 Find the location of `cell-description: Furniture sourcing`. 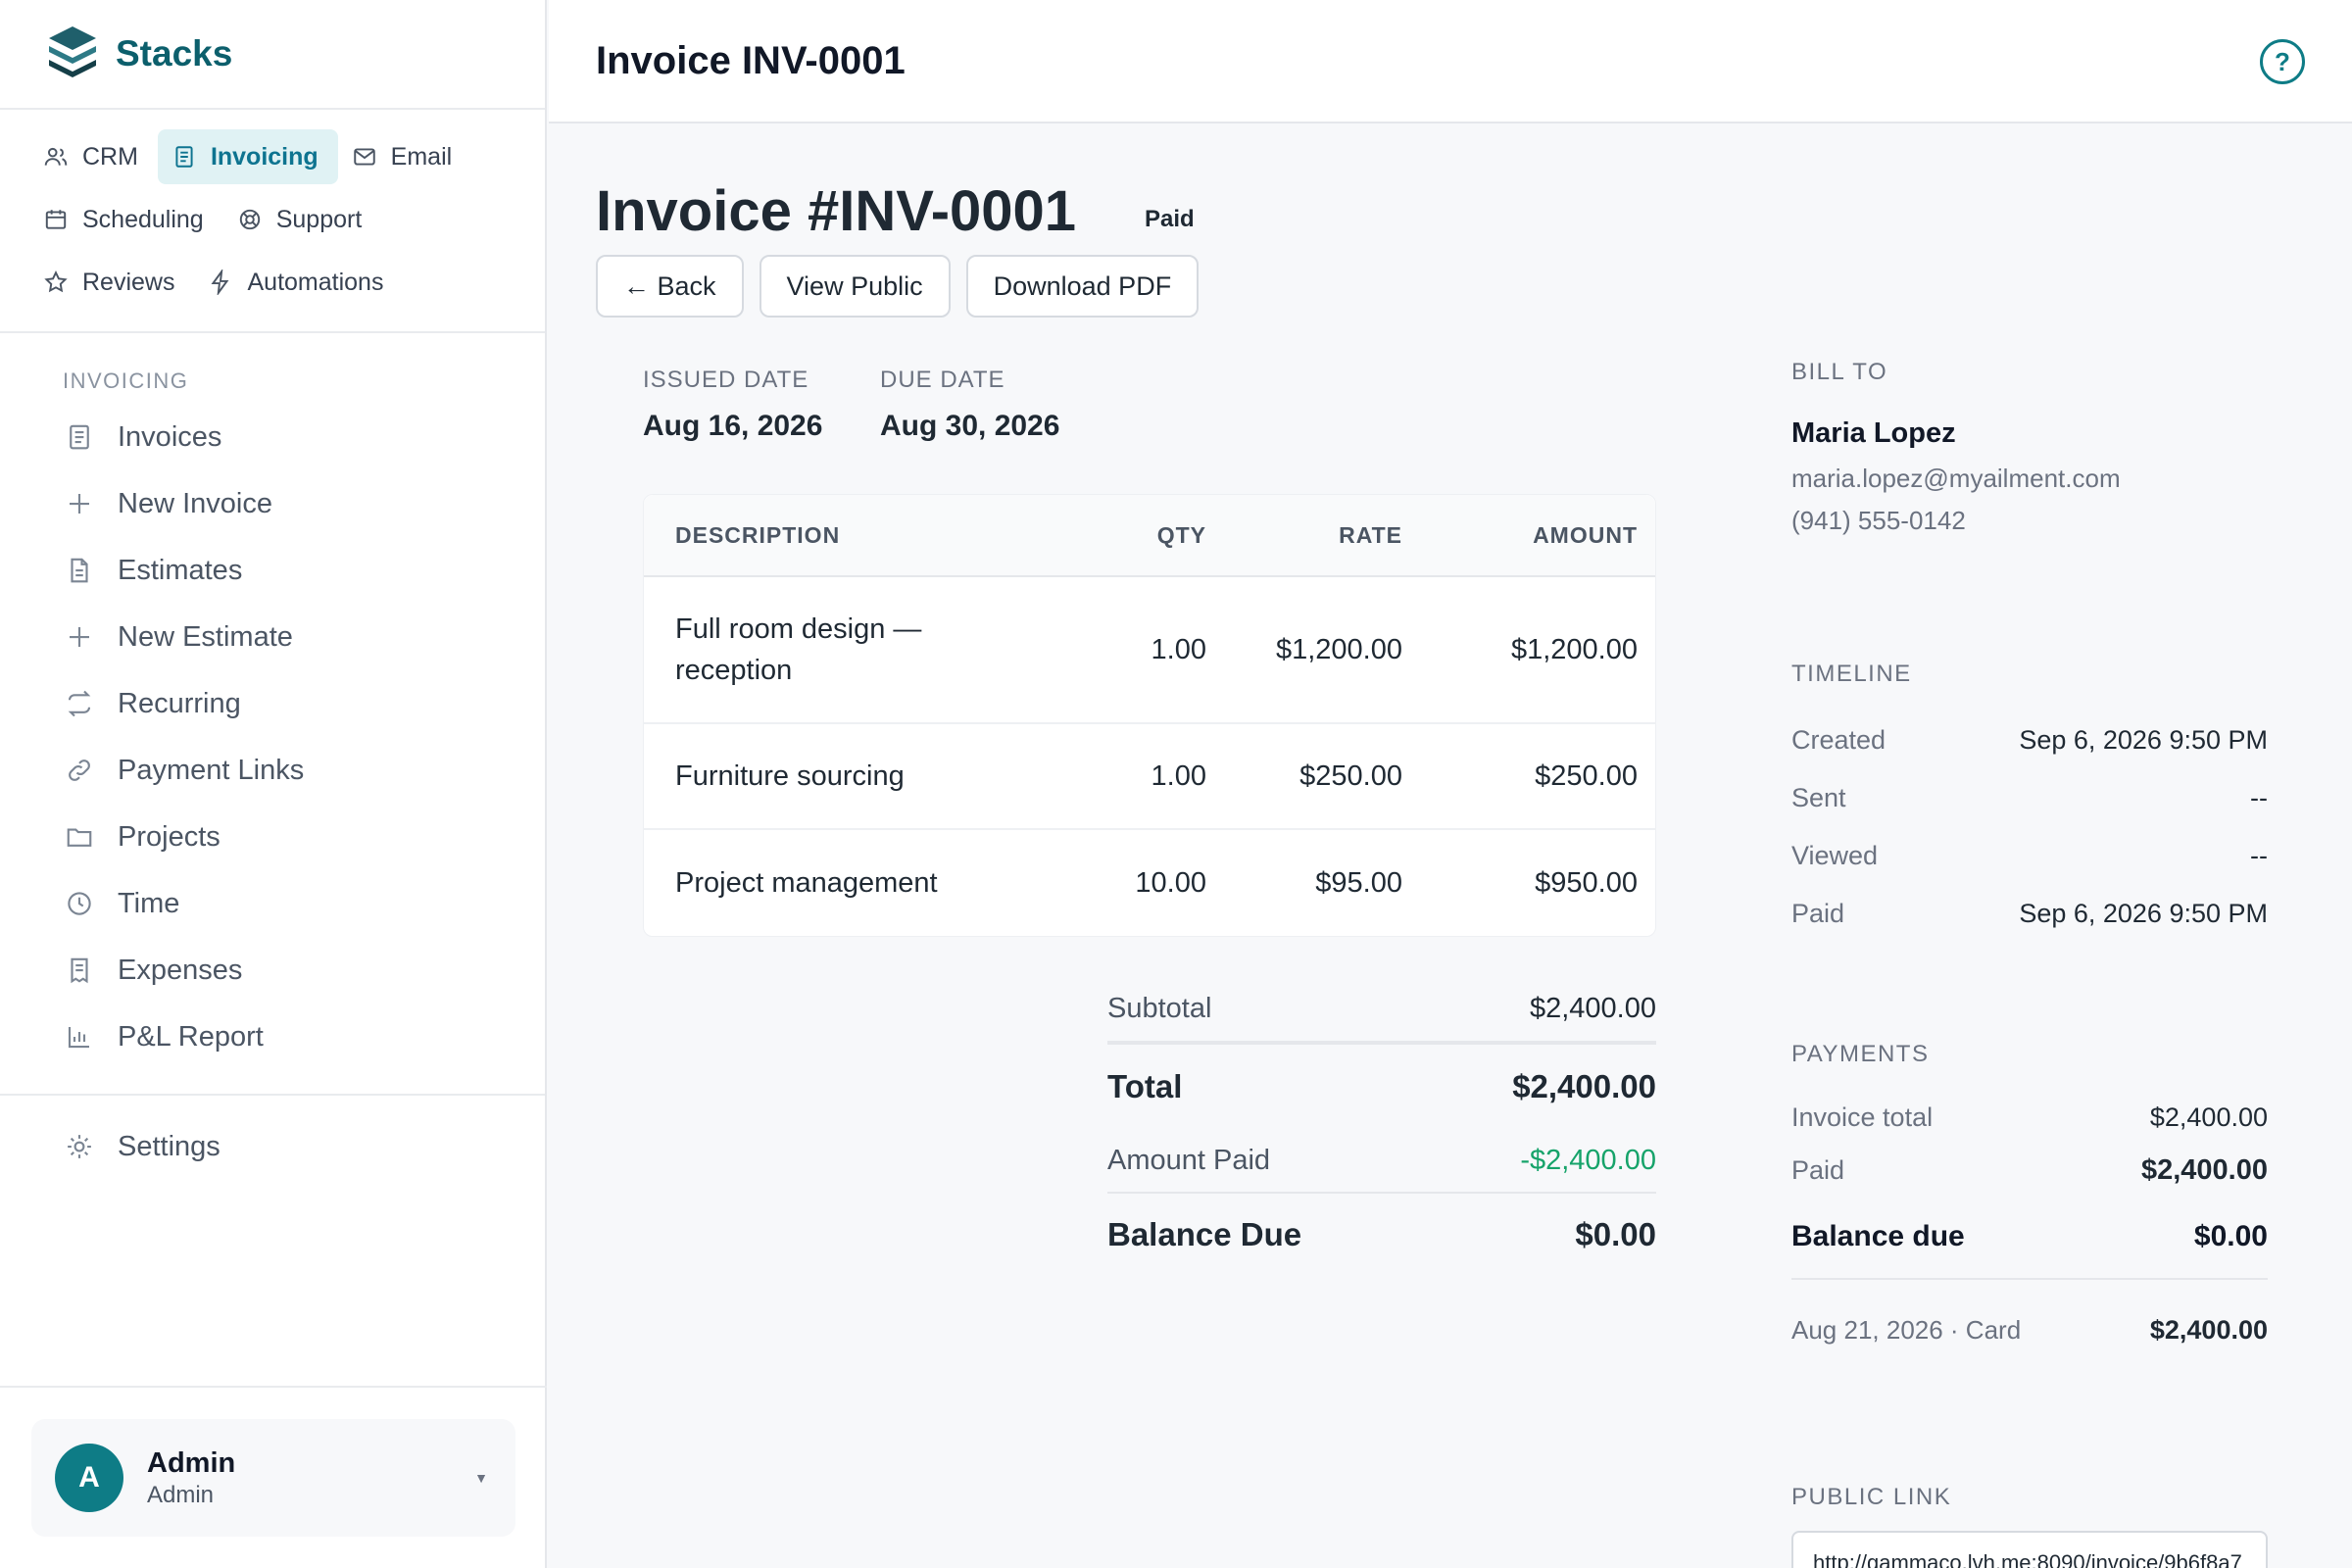

cell-description: Furniture sourcing is located at coordinates (790, 776).